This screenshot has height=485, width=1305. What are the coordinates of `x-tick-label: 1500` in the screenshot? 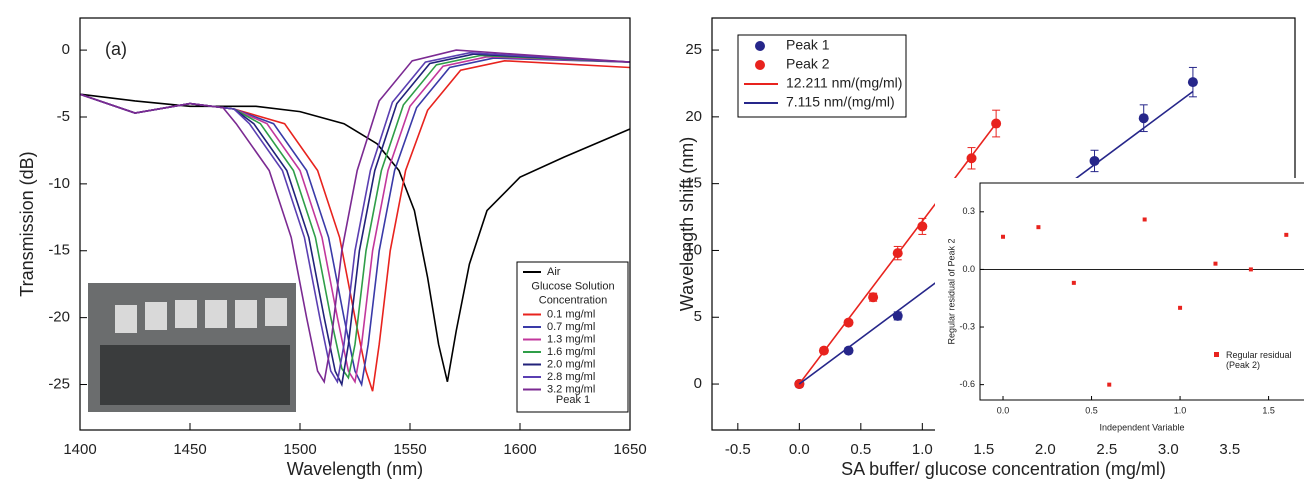 It's located at (299, 449).